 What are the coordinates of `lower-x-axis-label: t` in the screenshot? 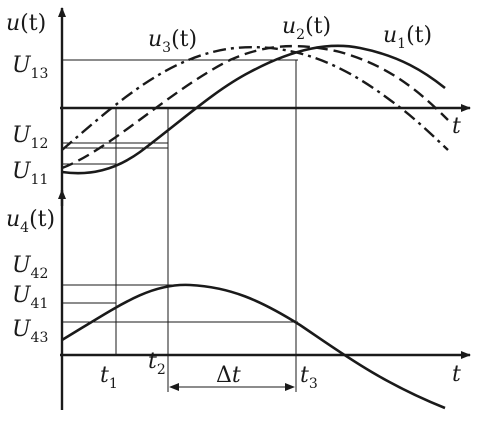 It's located at (456, 374).